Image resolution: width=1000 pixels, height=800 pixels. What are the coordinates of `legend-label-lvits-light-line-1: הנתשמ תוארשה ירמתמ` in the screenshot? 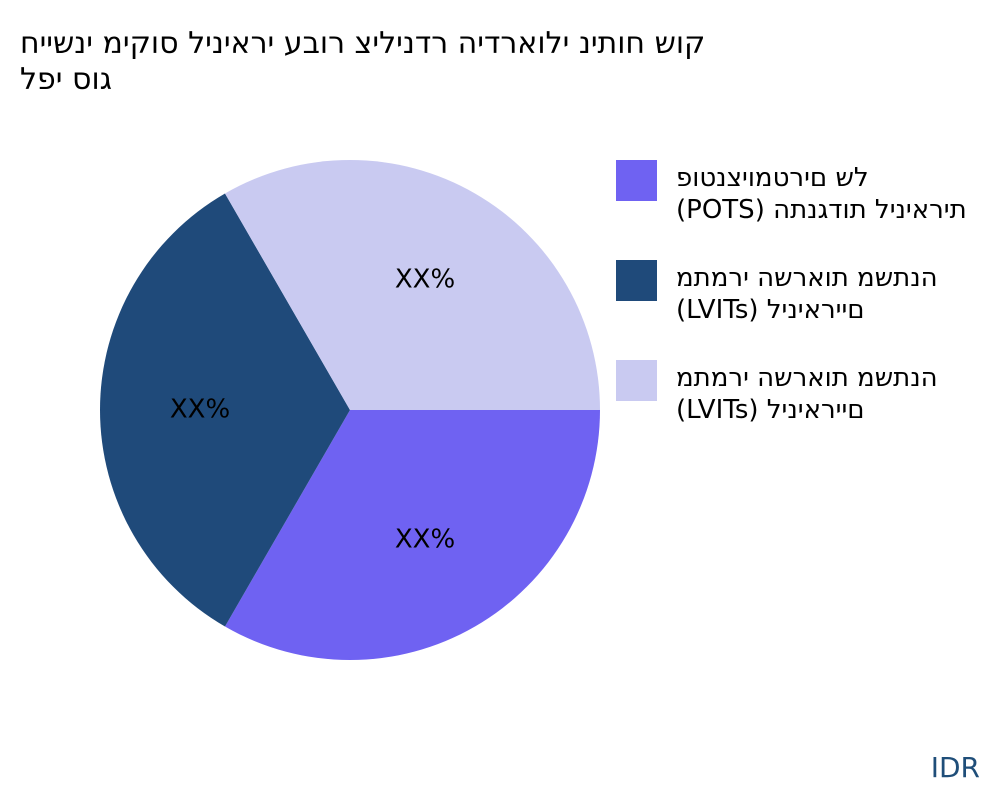 It's located at (807, 378).